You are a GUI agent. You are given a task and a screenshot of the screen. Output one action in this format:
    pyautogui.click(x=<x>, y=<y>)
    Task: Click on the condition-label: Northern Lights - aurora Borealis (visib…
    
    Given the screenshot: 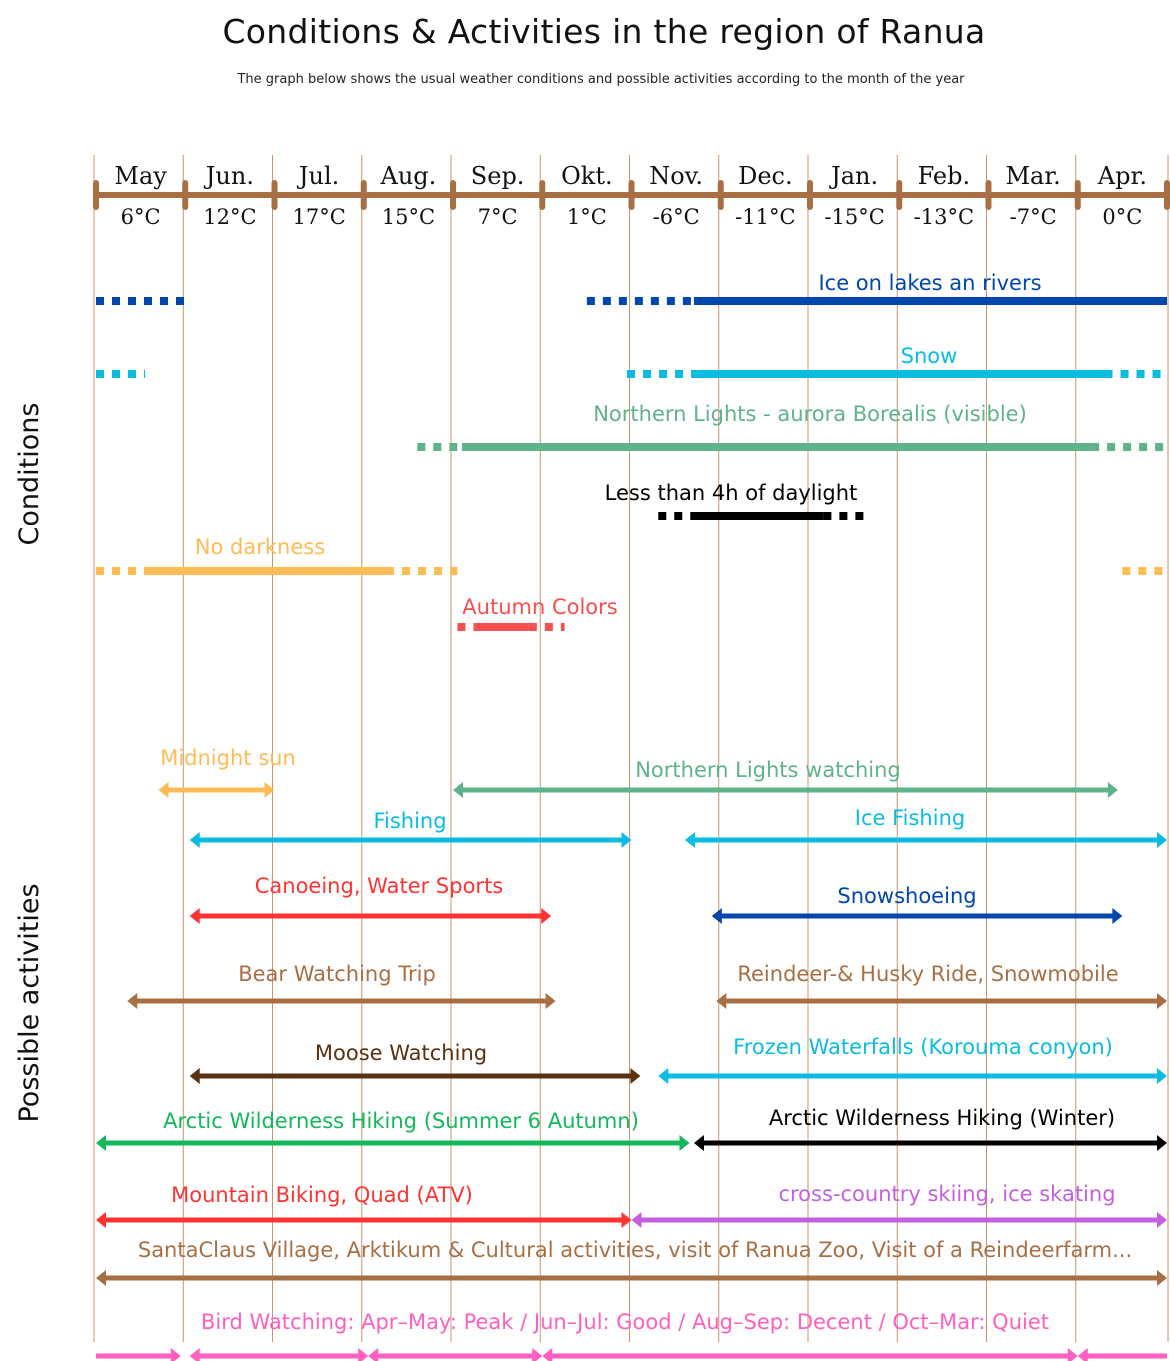 What is the action you would take?
    pyautogui.click(x=810, y=414)
    